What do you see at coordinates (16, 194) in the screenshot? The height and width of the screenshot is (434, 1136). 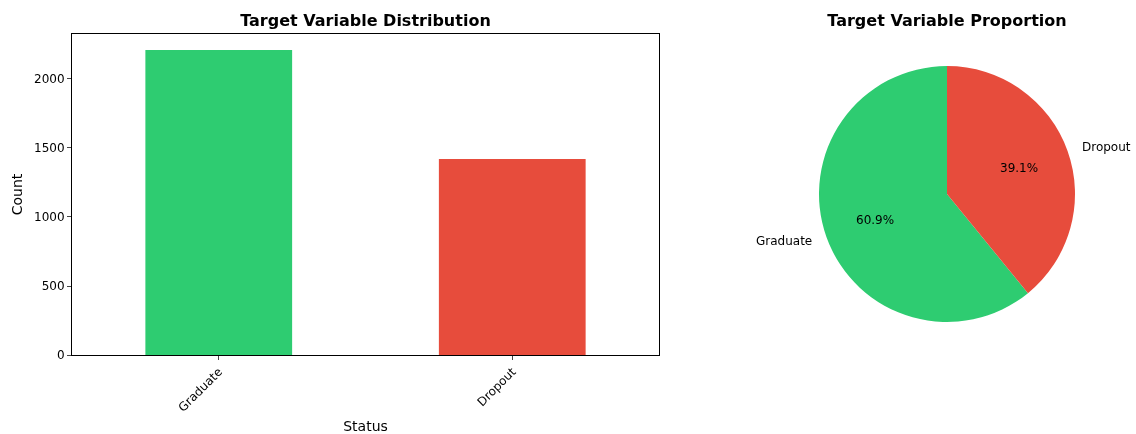 I see `y-axis-title: Count` at bounding box center [16, 194].